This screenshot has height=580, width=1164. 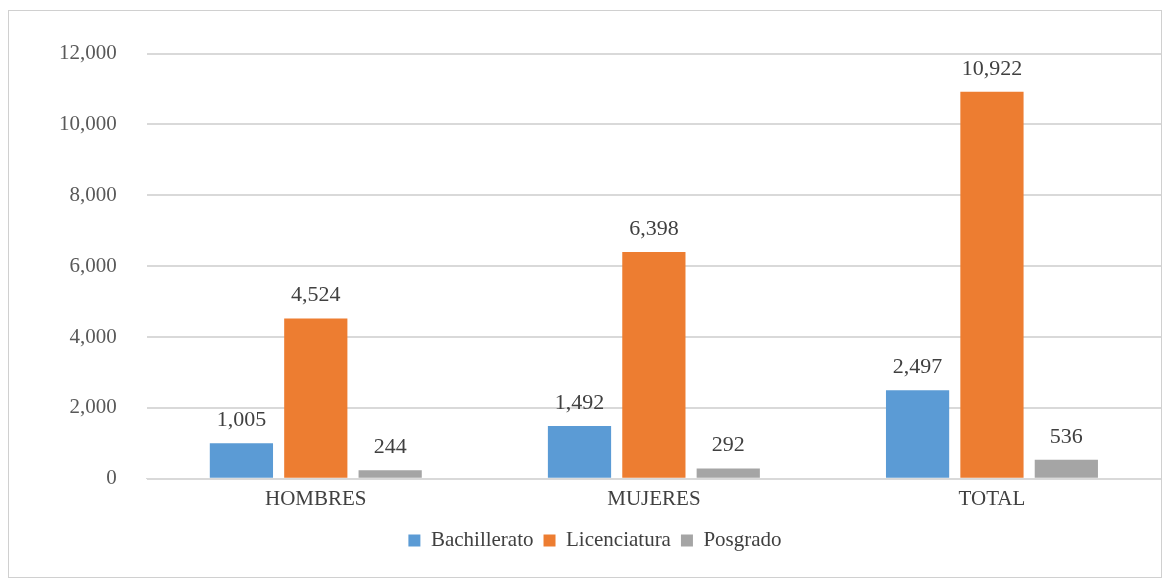 I want to click on data-label: 2,497, so click(x=917, y=366).